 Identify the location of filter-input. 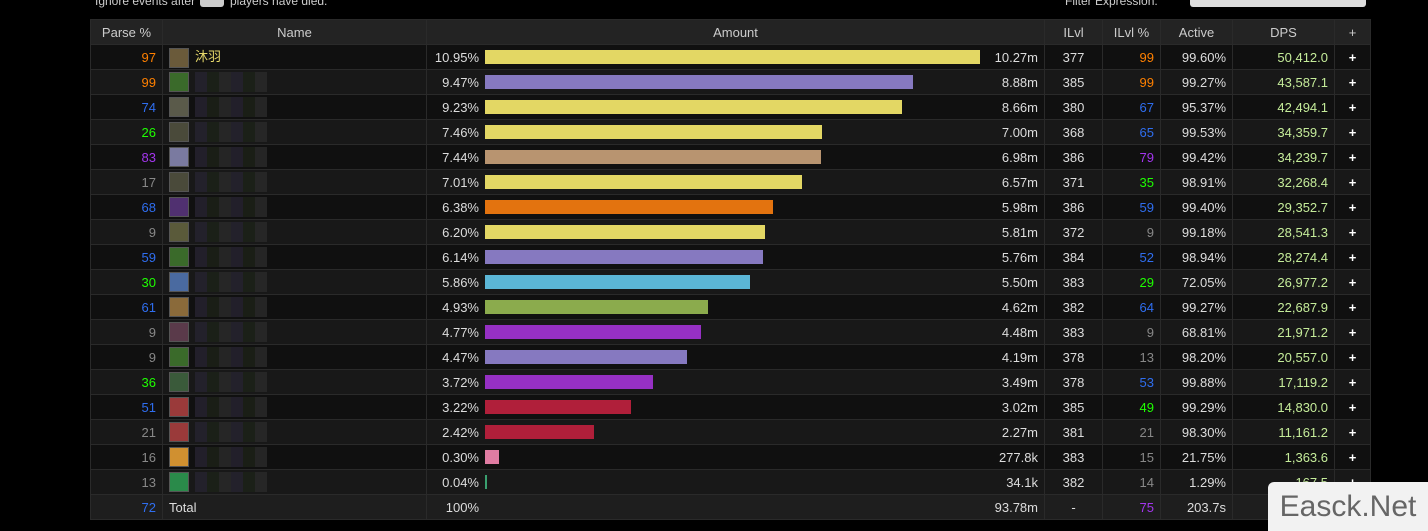
(1278, 3).